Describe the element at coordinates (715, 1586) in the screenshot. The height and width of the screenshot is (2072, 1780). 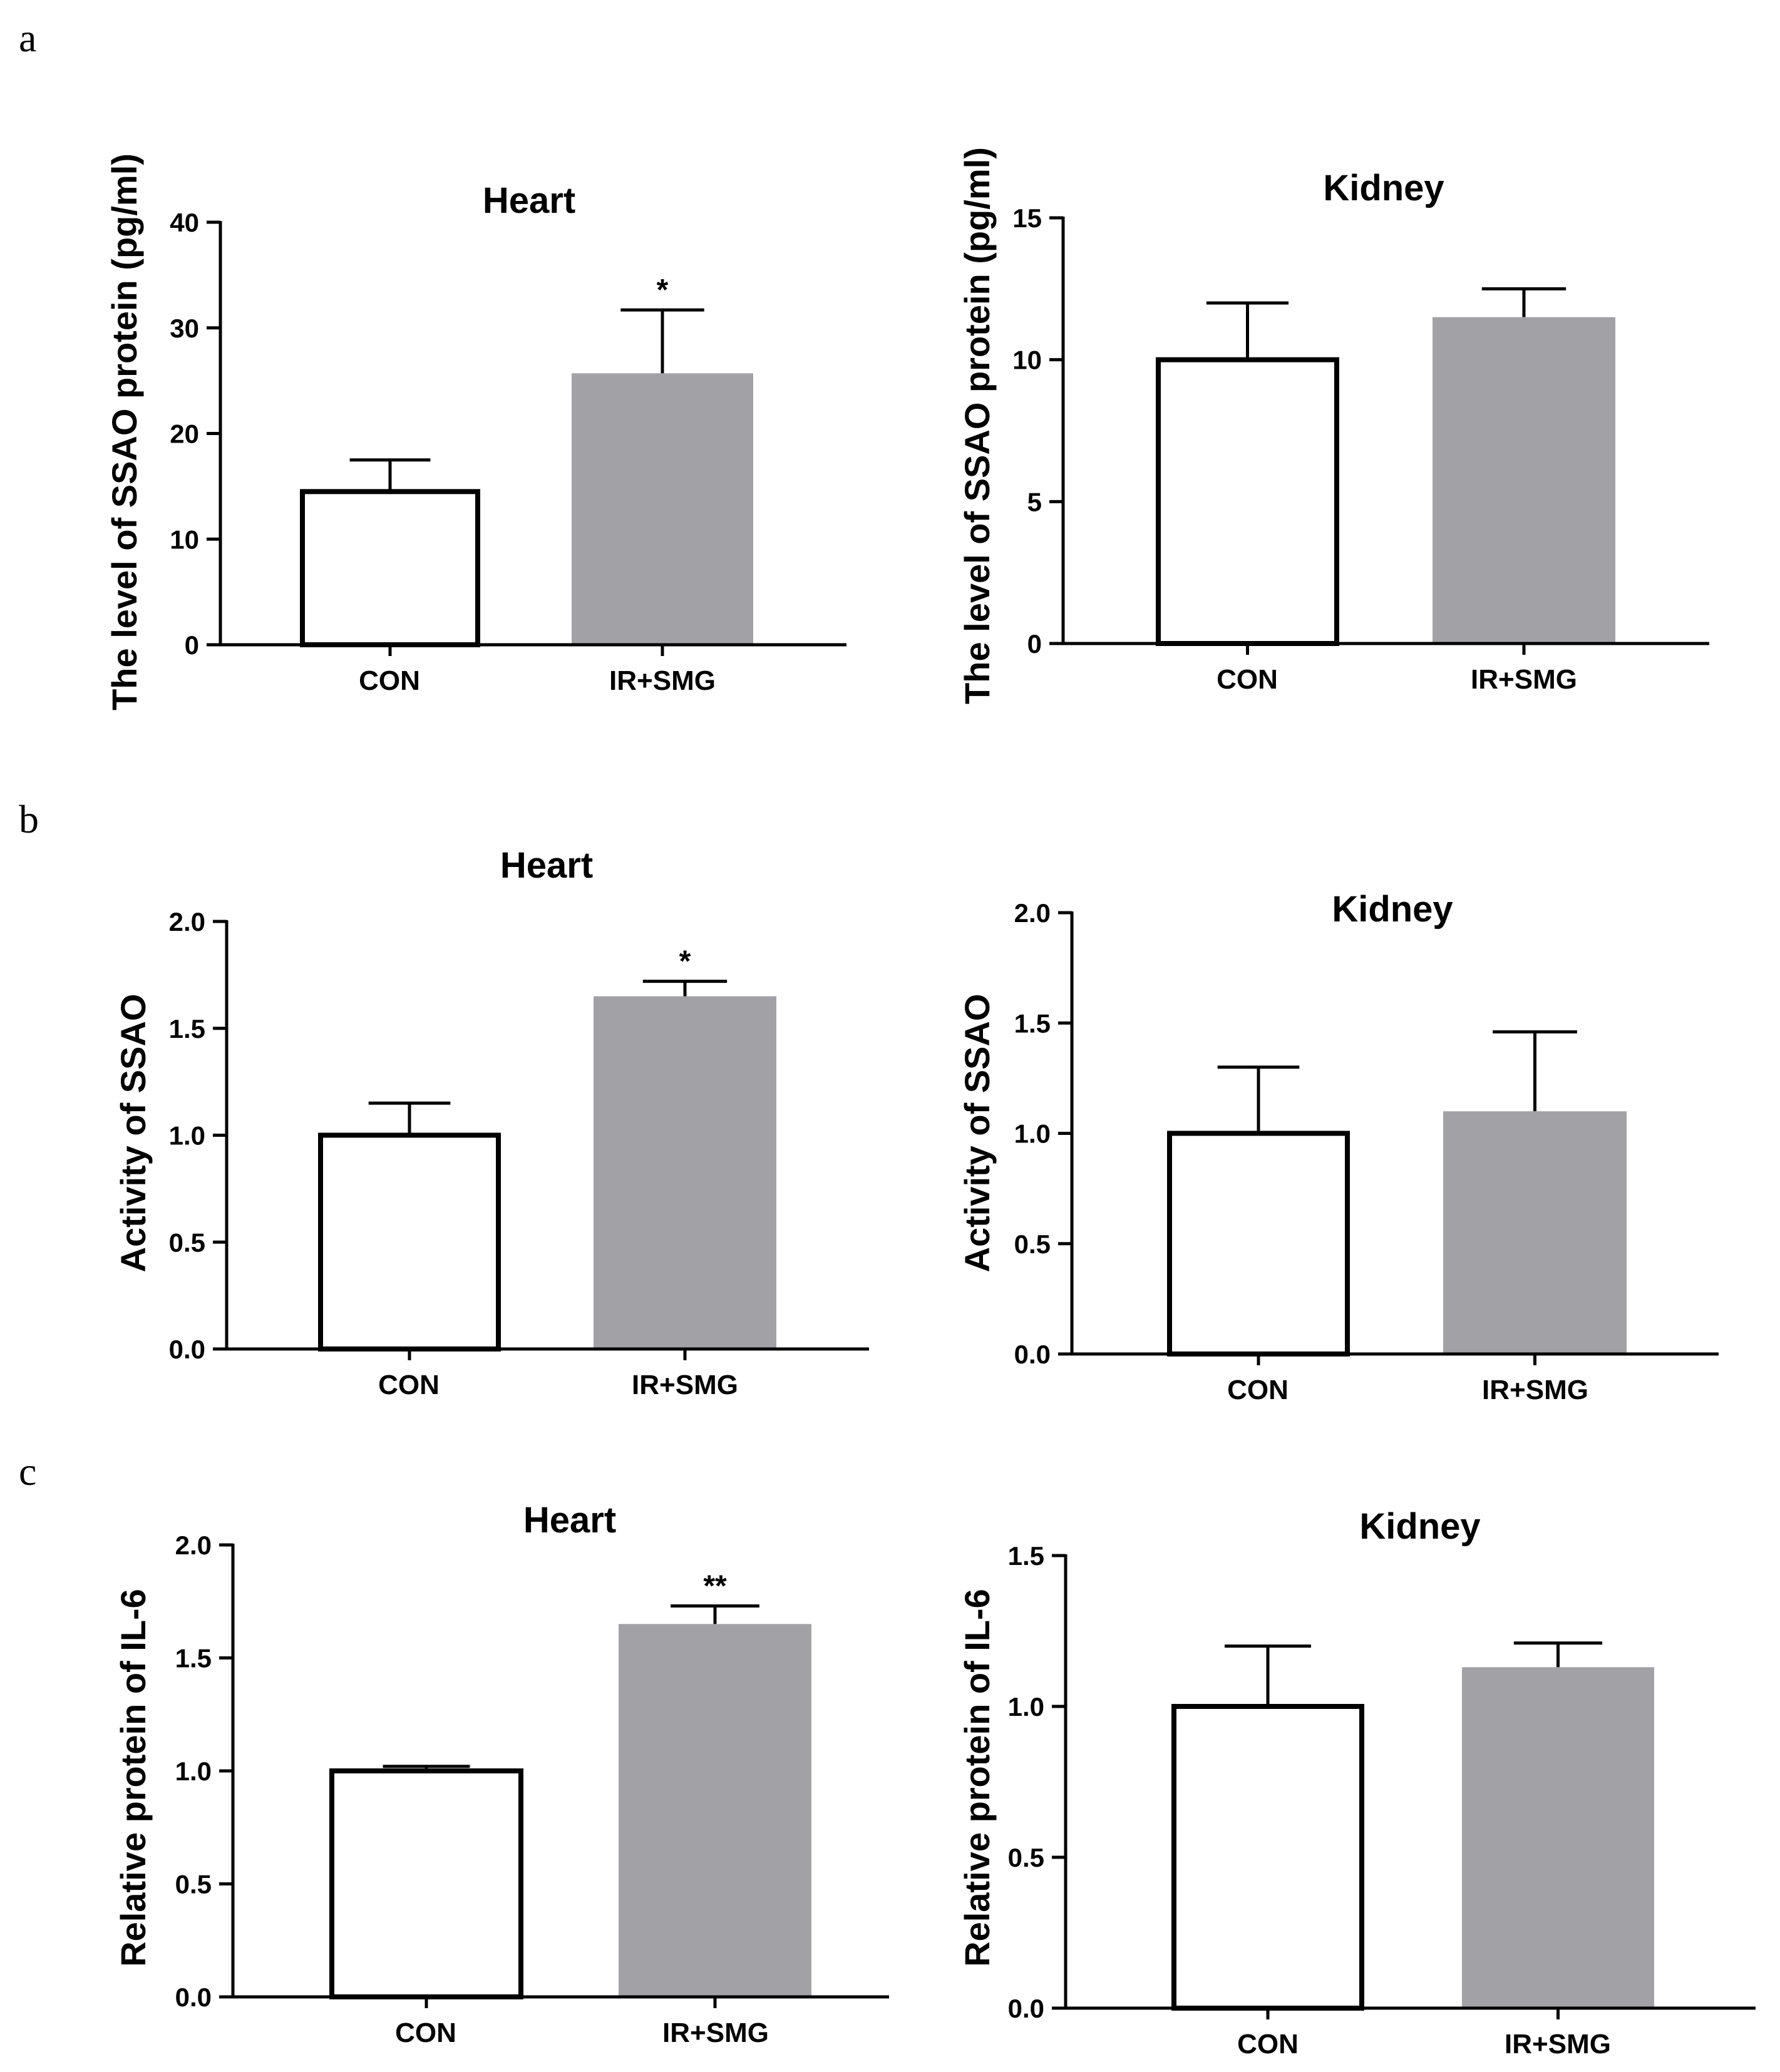
I see `significance-label: **` at that location.